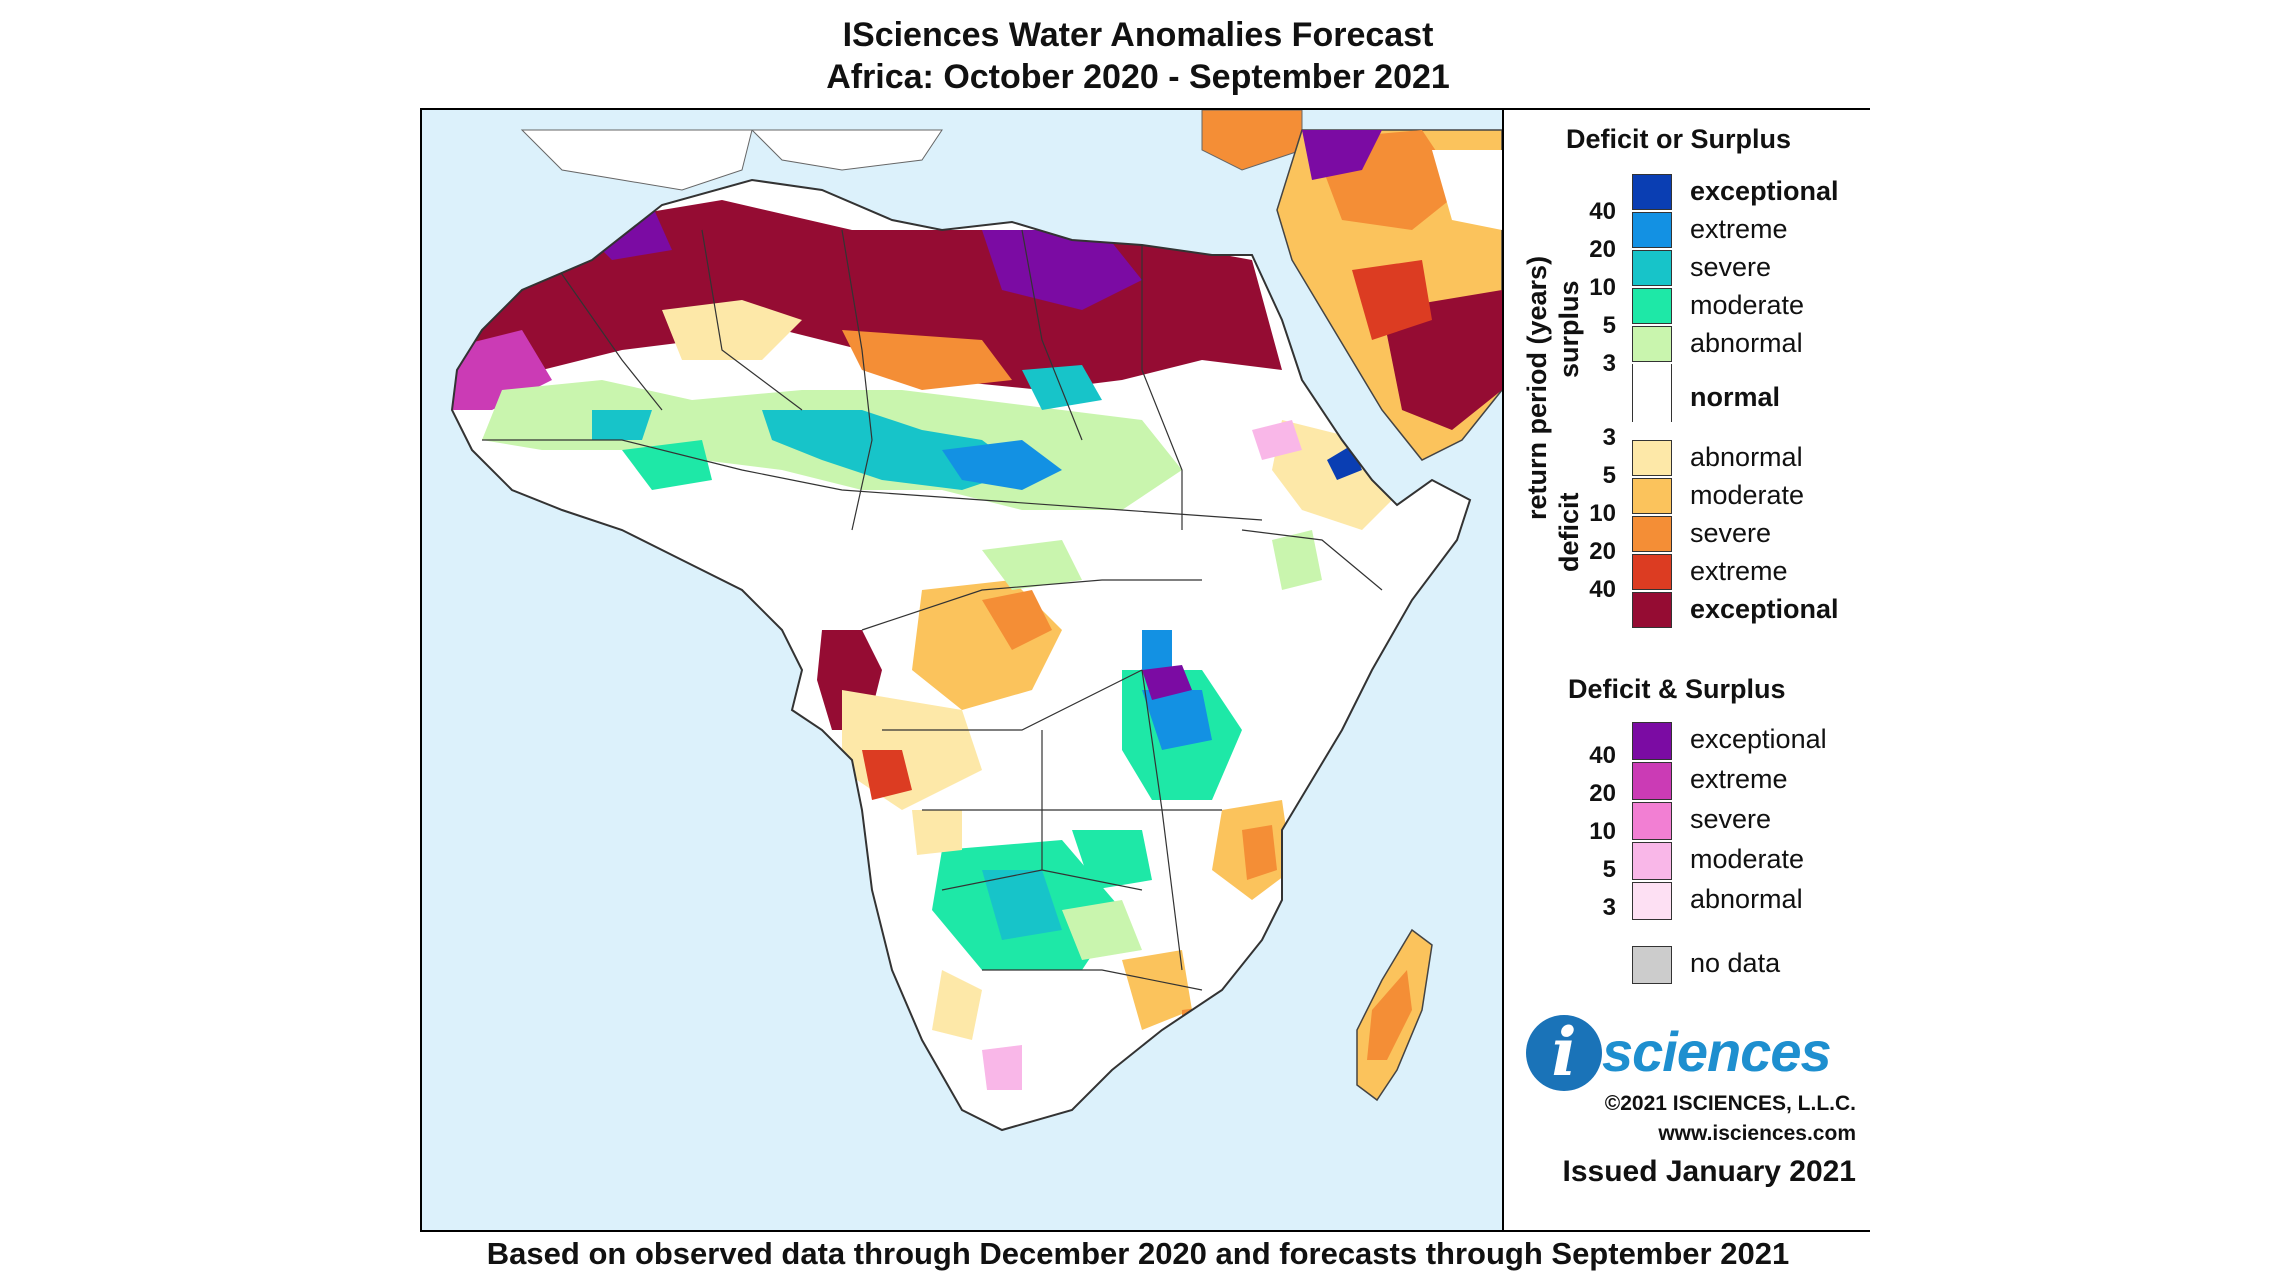 The image size is (2276, 1280). I want to click on legend-deficit-exceptional: exceptional, so click(1764, 609).